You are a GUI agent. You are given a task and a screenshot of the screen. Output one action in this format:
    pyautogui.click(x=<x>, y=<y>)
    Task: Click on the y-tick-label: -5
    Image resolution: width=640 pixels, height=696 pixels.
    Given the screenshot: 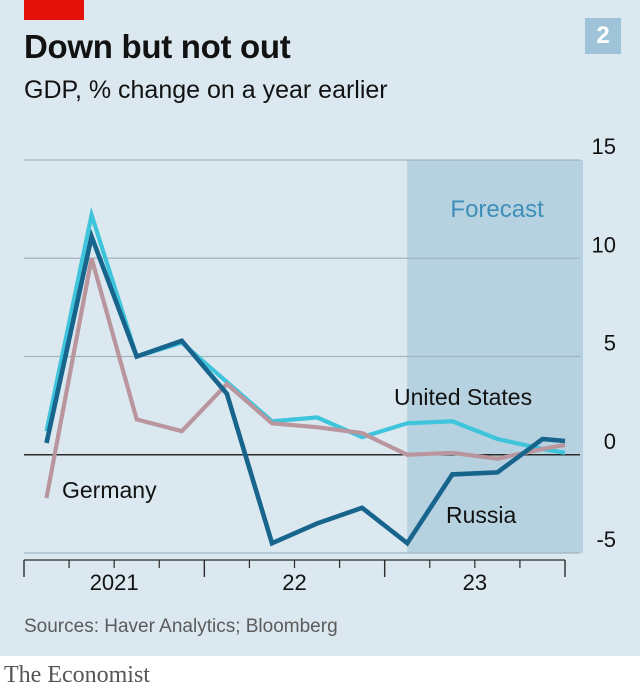 What is the action you would take?
    pyautogui.click(x=606, y=539)
    